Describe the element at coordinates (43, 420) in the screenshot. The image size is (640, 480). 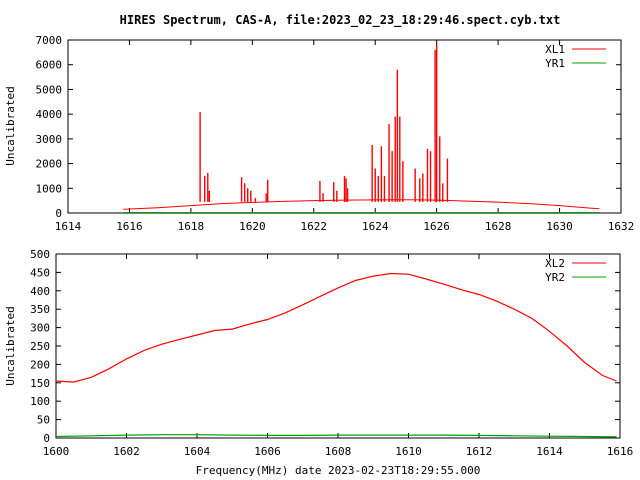
I see `y-tick-label: 50` at that location.